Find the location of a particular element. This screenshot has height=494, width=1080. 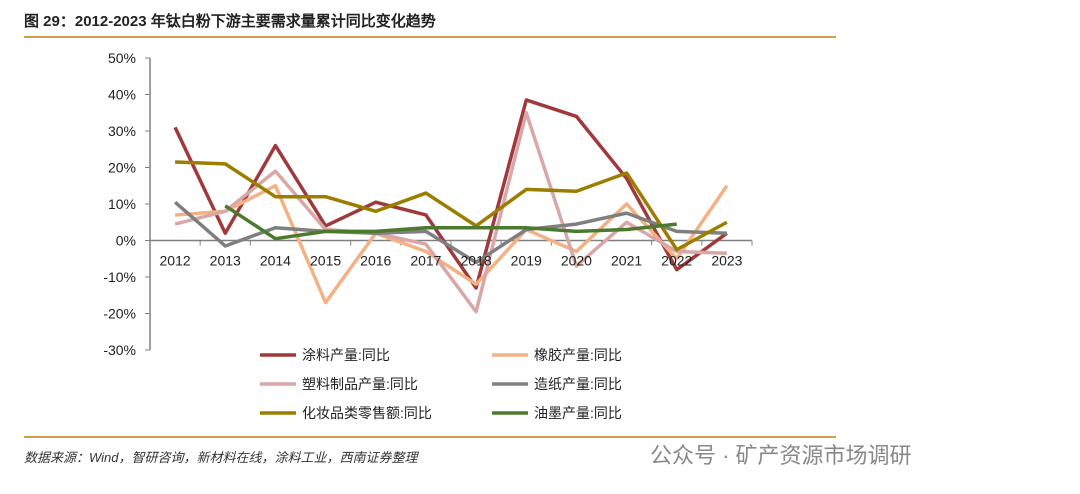

x-tick-label: 2023 is located at coordinates (726, 261).